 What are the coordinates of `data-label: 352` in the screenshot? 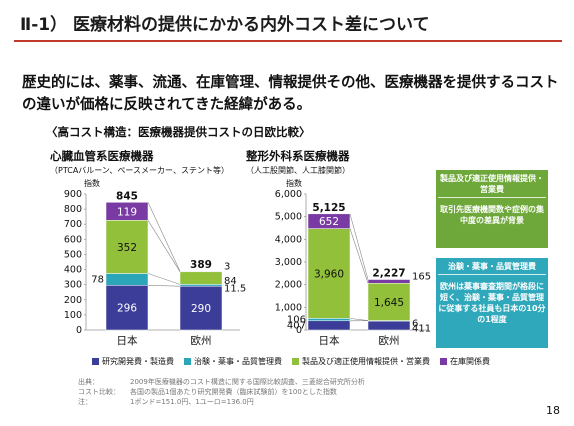 It's located at (127, 248).